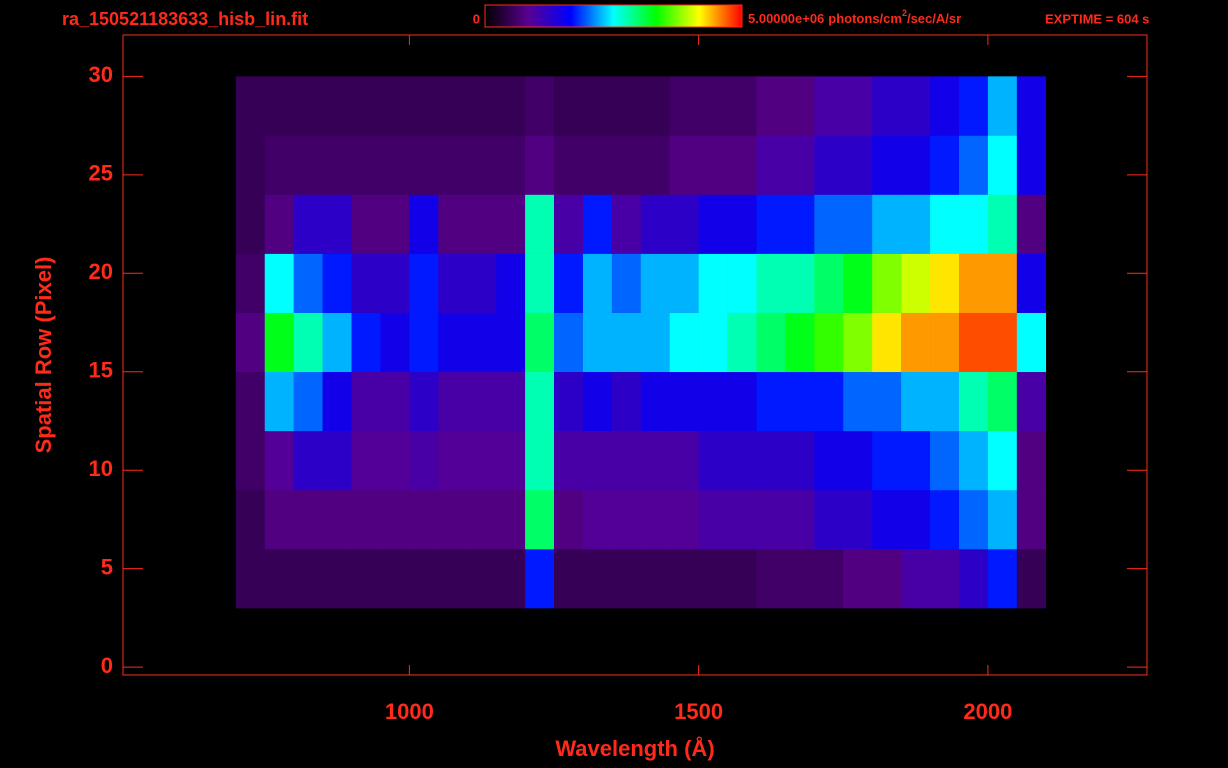 This screenshot has height=768, width=1228. I want to click on colorbar-label: 5.00000e+06 photons/cm2/sec/A/sr, so click(854, 17).